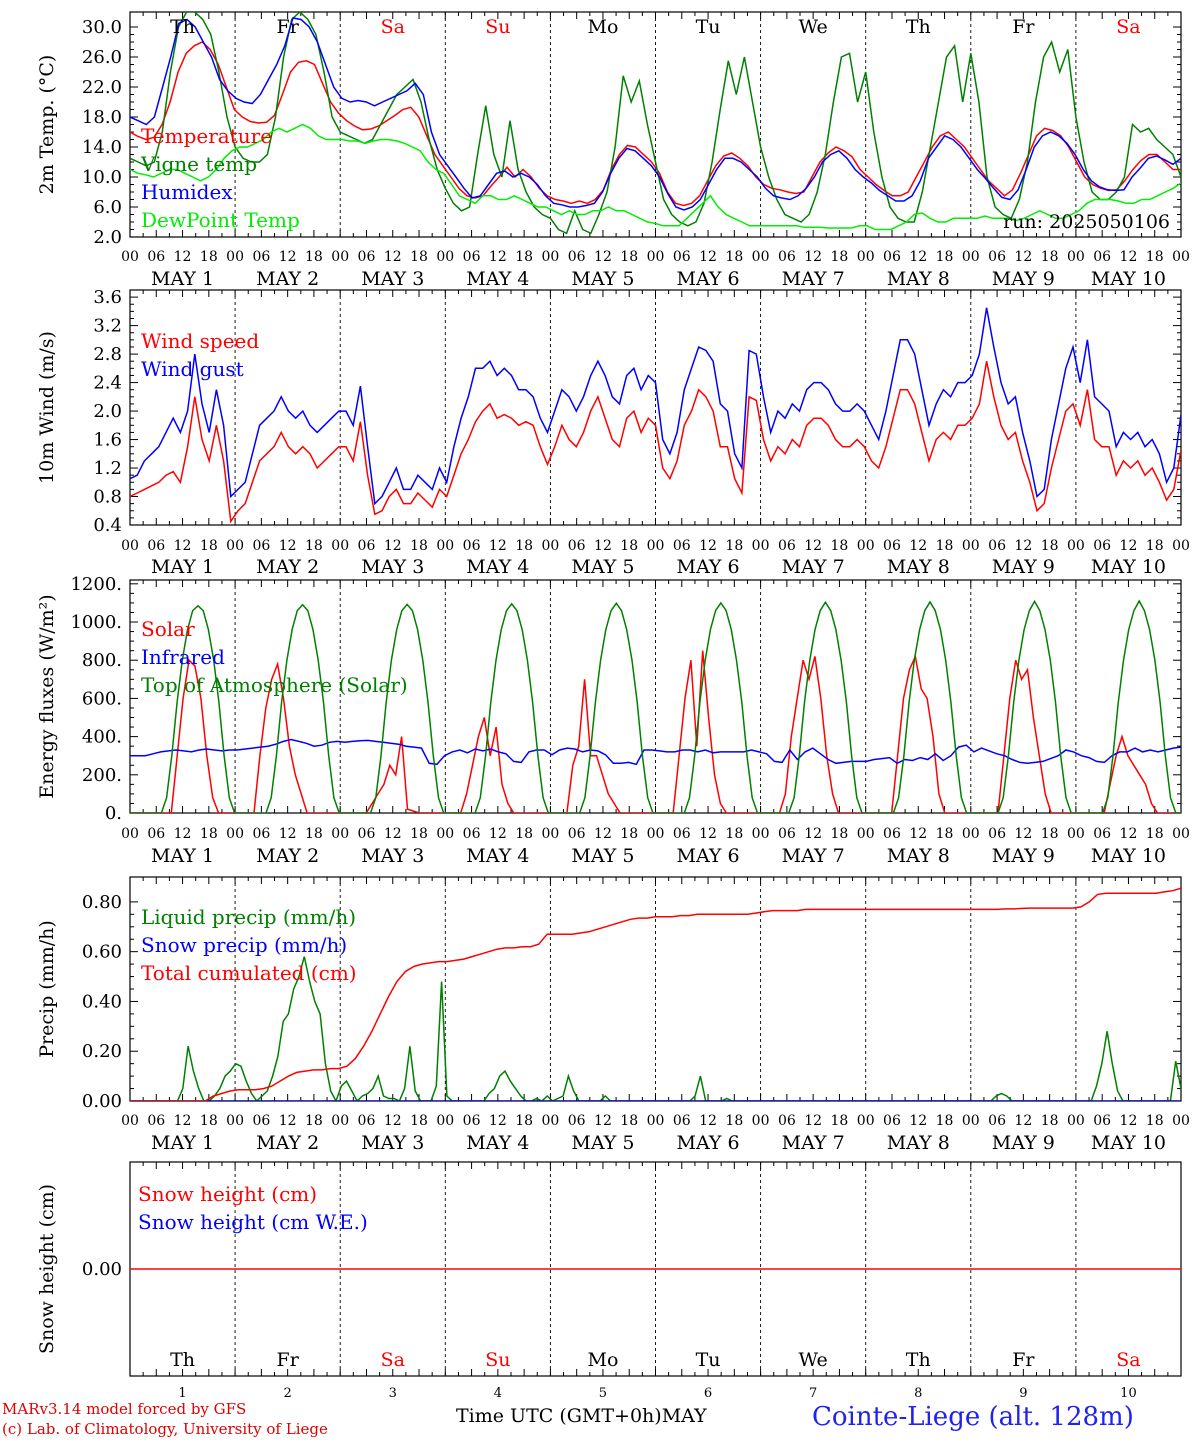  I want to click on series-line-vigne-temp, so click(655, 123).